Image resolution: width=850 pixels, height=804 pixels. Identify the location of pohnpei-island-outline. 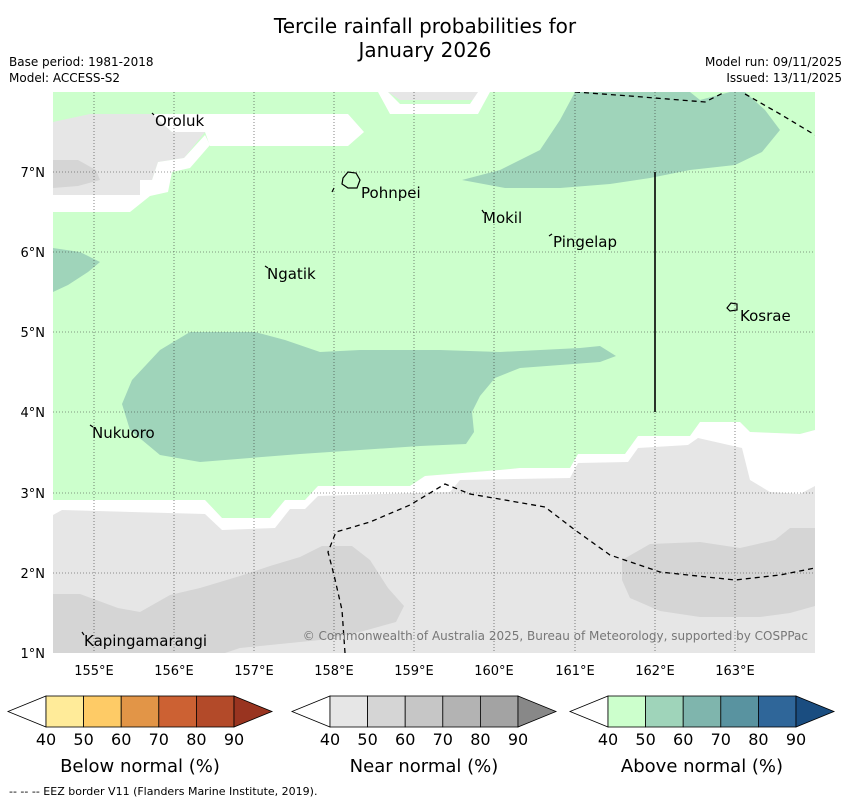
(351, 180).